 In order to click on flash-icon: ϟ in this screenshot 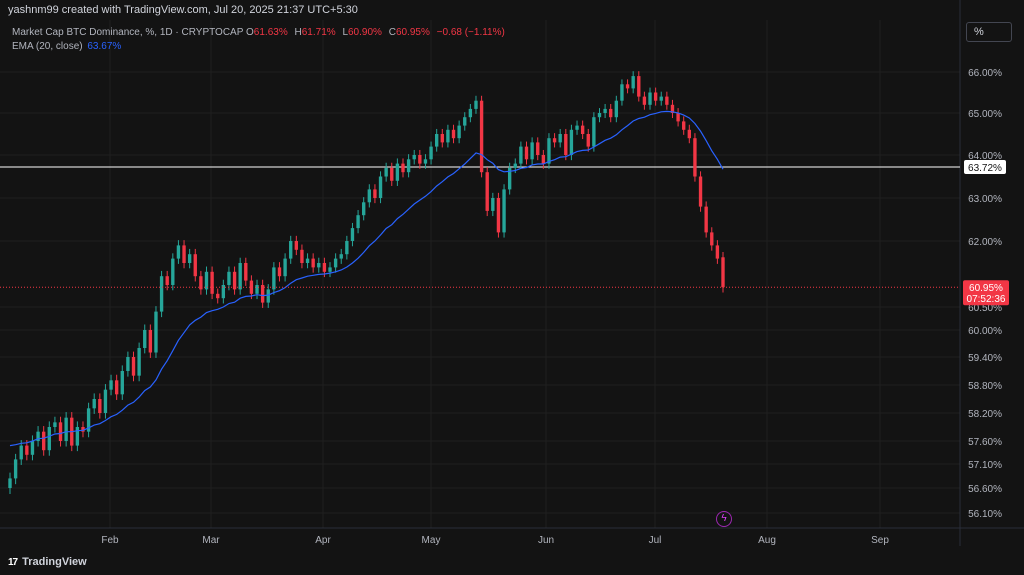, I will do `click(724, 519)`.